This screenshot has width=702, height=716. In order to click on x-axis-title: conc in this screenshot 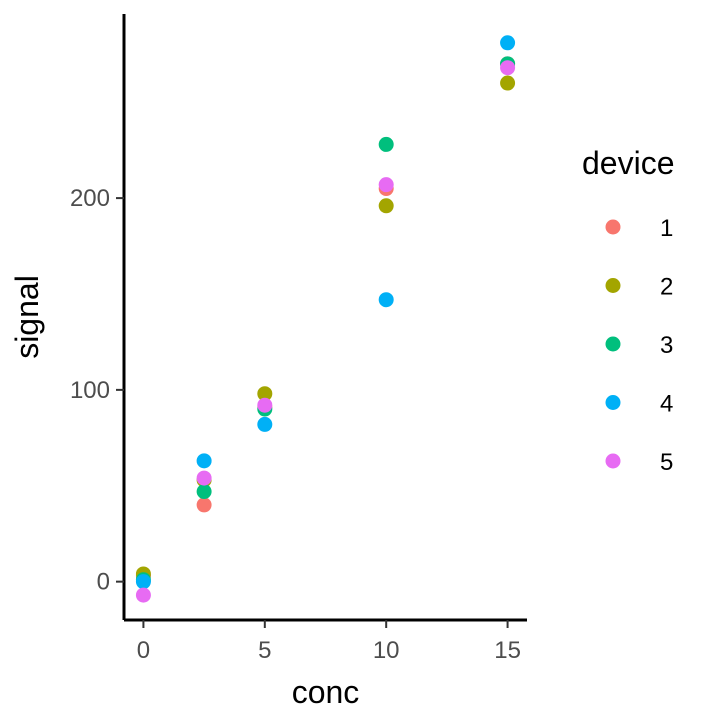, I will do `click(326, 692)`.